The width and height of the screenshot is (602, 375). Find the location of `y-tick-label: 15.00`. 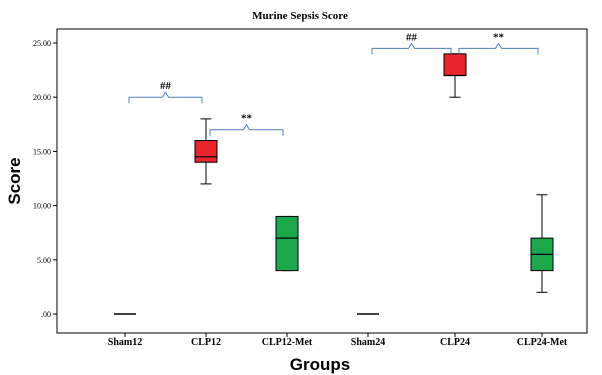

y-tick-label: 15.00 is located at coordinates (42, 151).